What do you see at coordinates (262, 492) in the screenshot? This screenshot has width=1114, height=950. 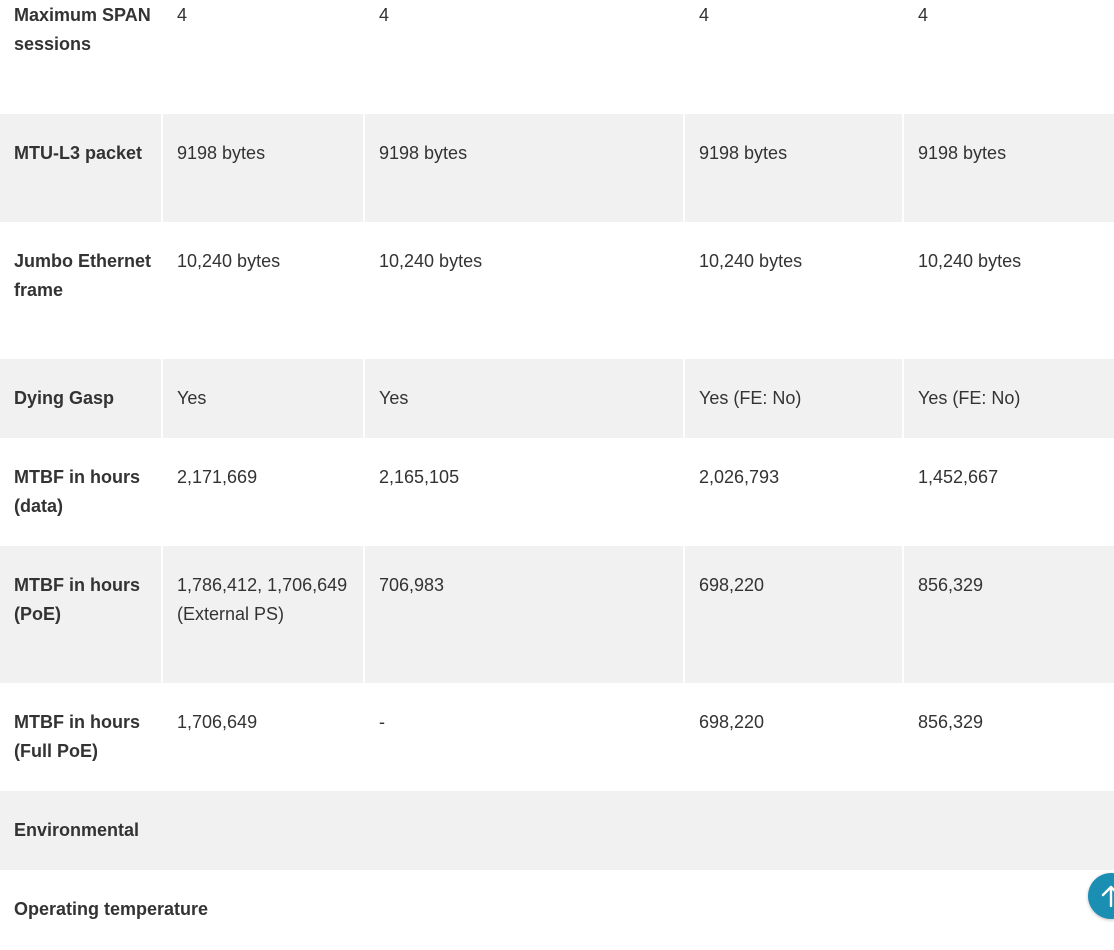 I see `table-cell: 2,171,669` at bounding box center [262, 492].